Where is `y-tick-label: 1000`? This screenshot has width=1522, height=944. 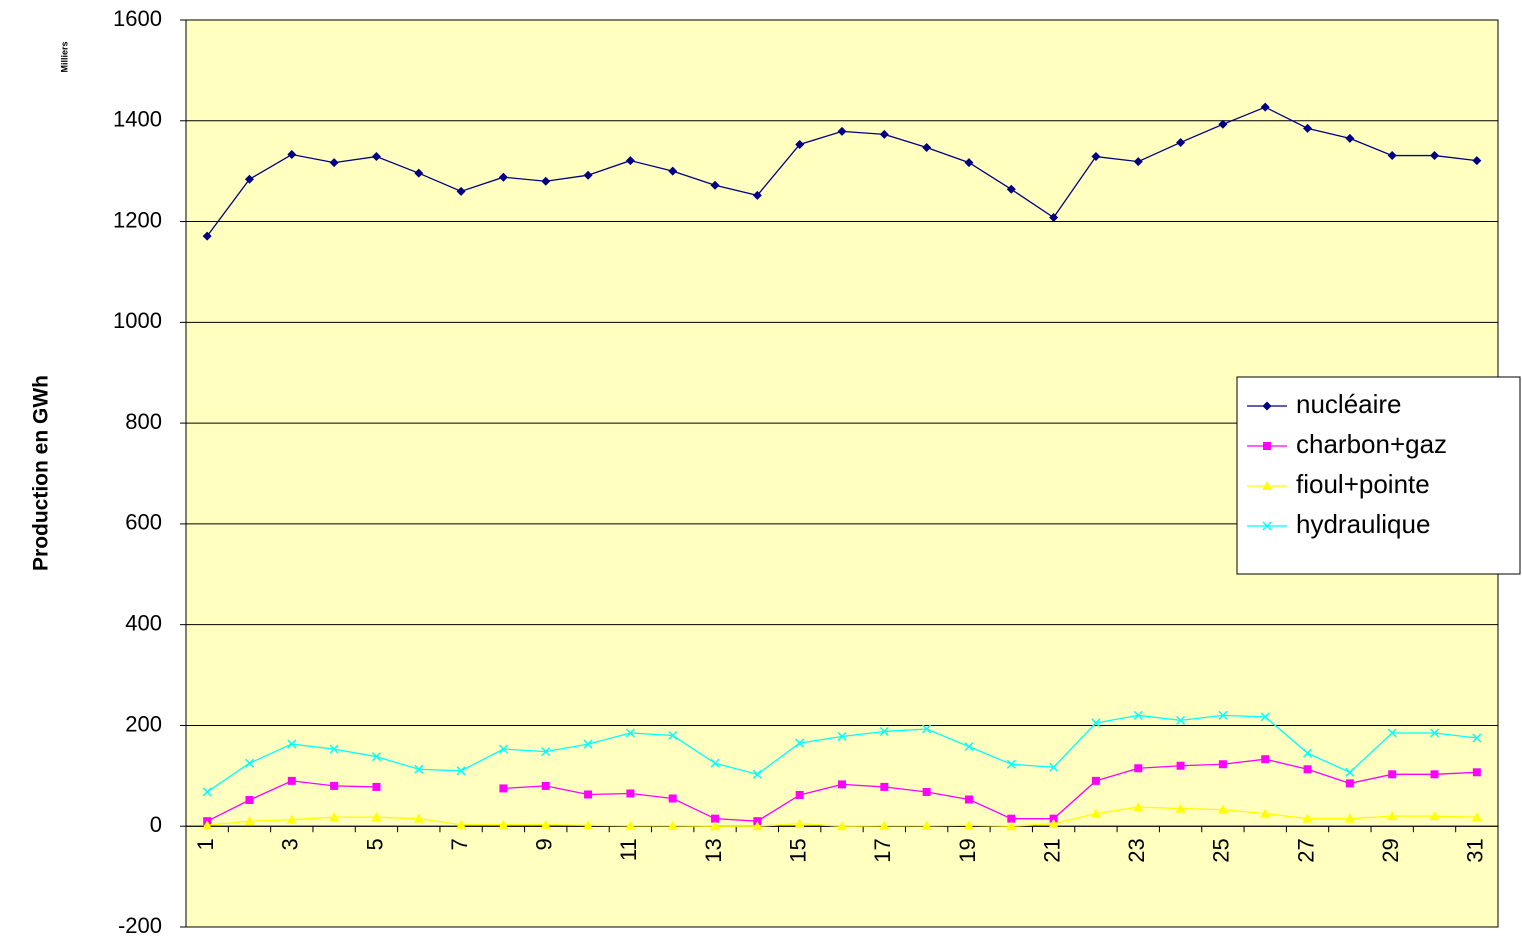
y-tick-label: 1000 is located at coordinates (137, 320).